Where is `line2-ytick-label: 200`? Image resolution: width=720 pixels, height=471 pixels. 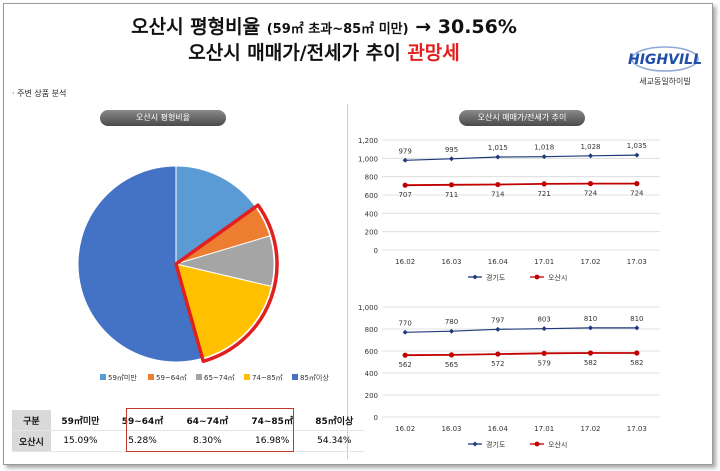 line2-ytick-label: 200 is located at coordinates (371, 396).